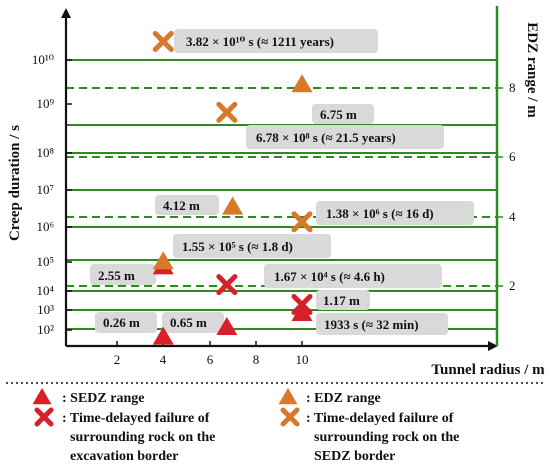 This screenshot has height=467, width=550. I want to click on legend-excavation-failure-label: : Time-delayed failure of, so click(136, 418).